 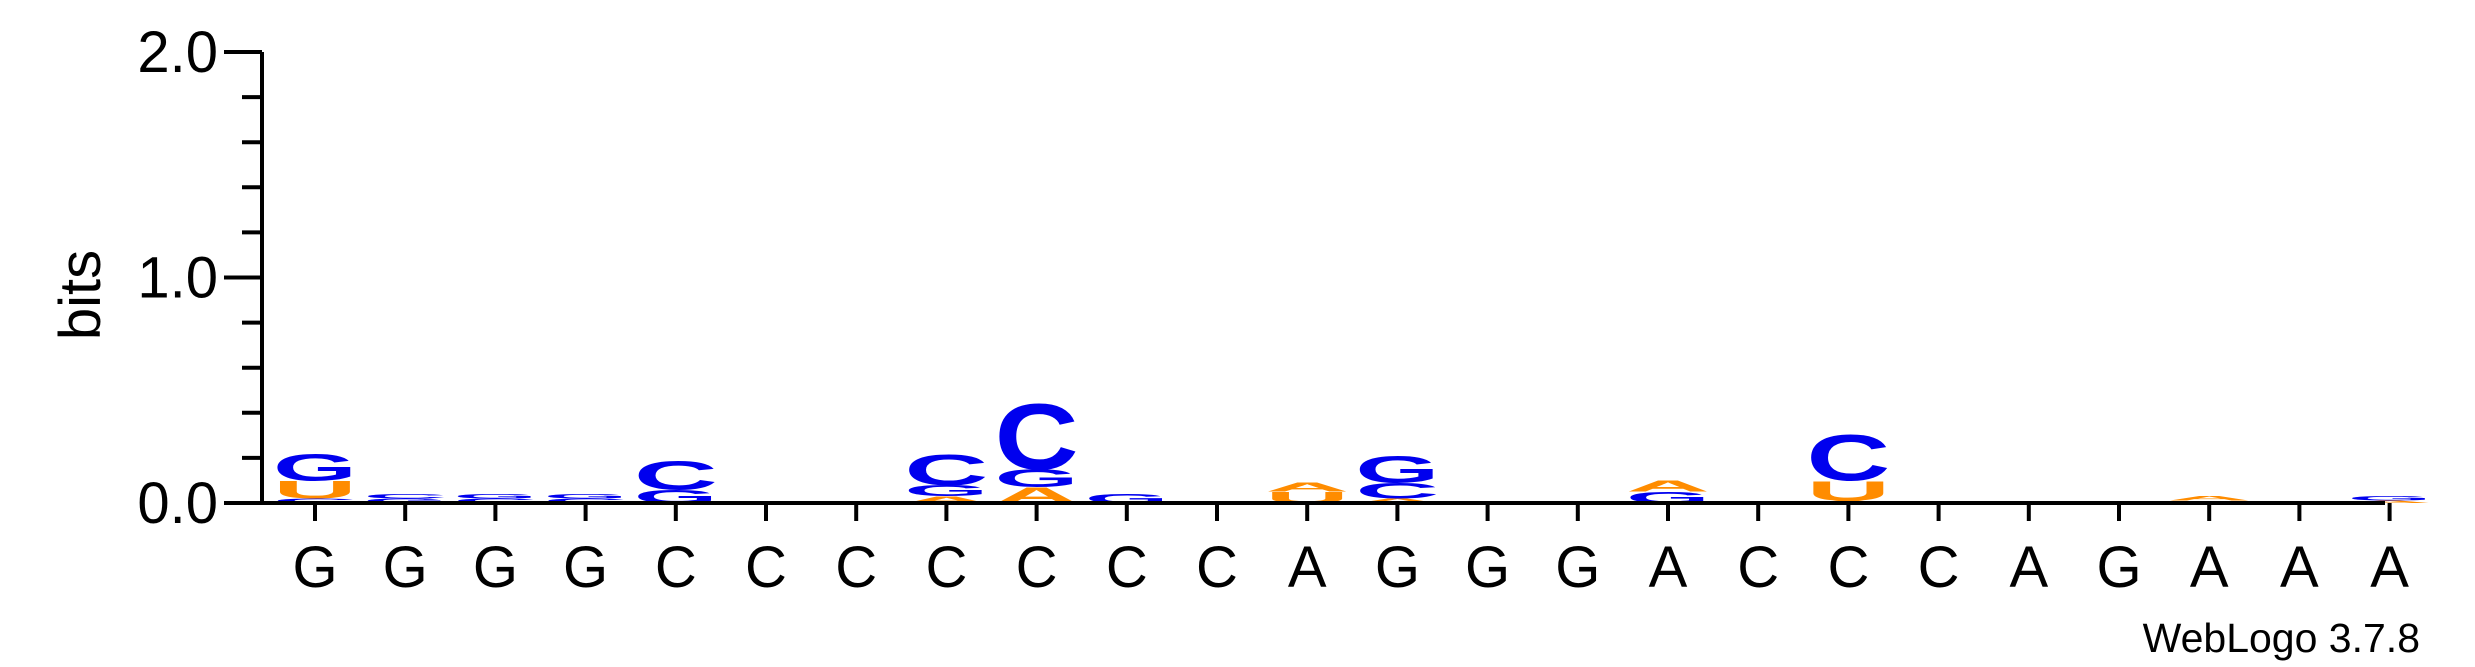 I want to click on weblogo-credit: WebLogo 3.7.8, so click(x=2281, y=638).